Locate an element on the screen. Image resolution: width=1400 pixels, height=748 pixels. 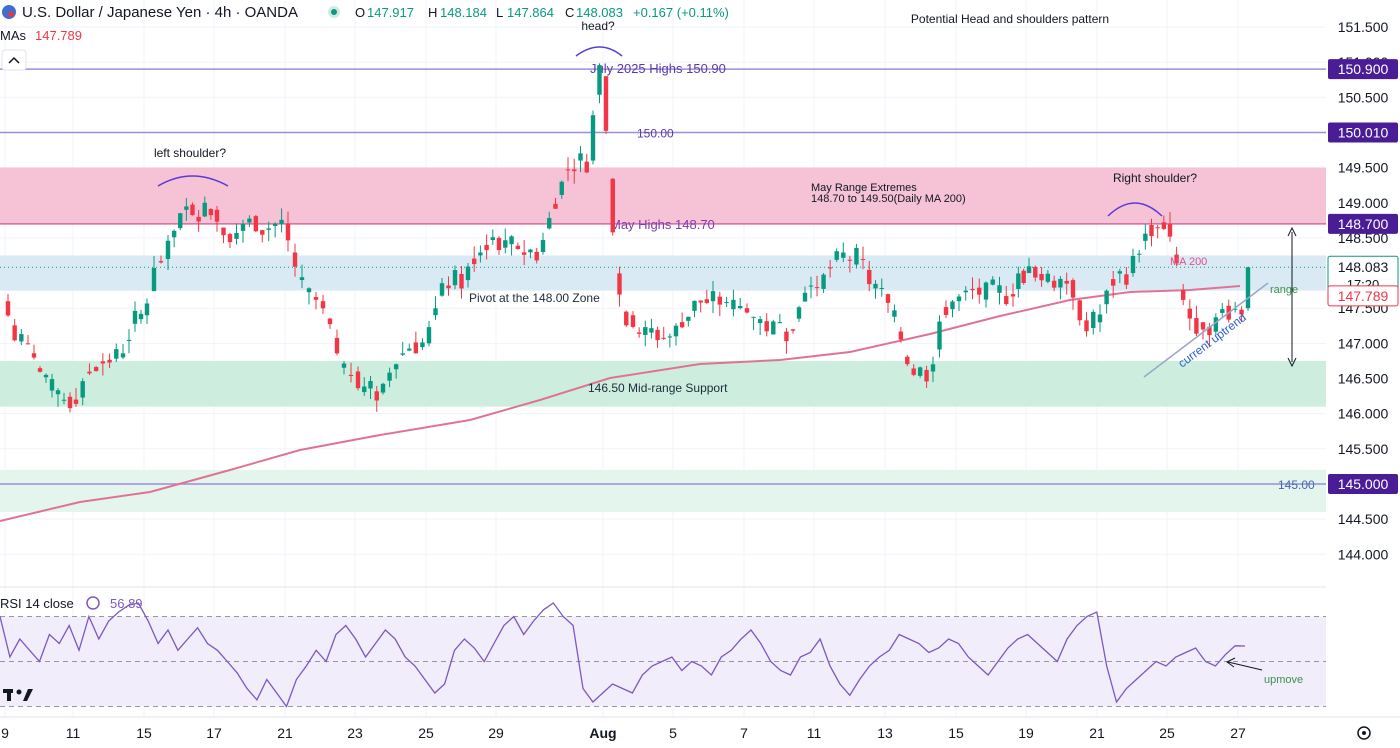
y-tick-label: 150.500 is located at coordinates (1363, 97).